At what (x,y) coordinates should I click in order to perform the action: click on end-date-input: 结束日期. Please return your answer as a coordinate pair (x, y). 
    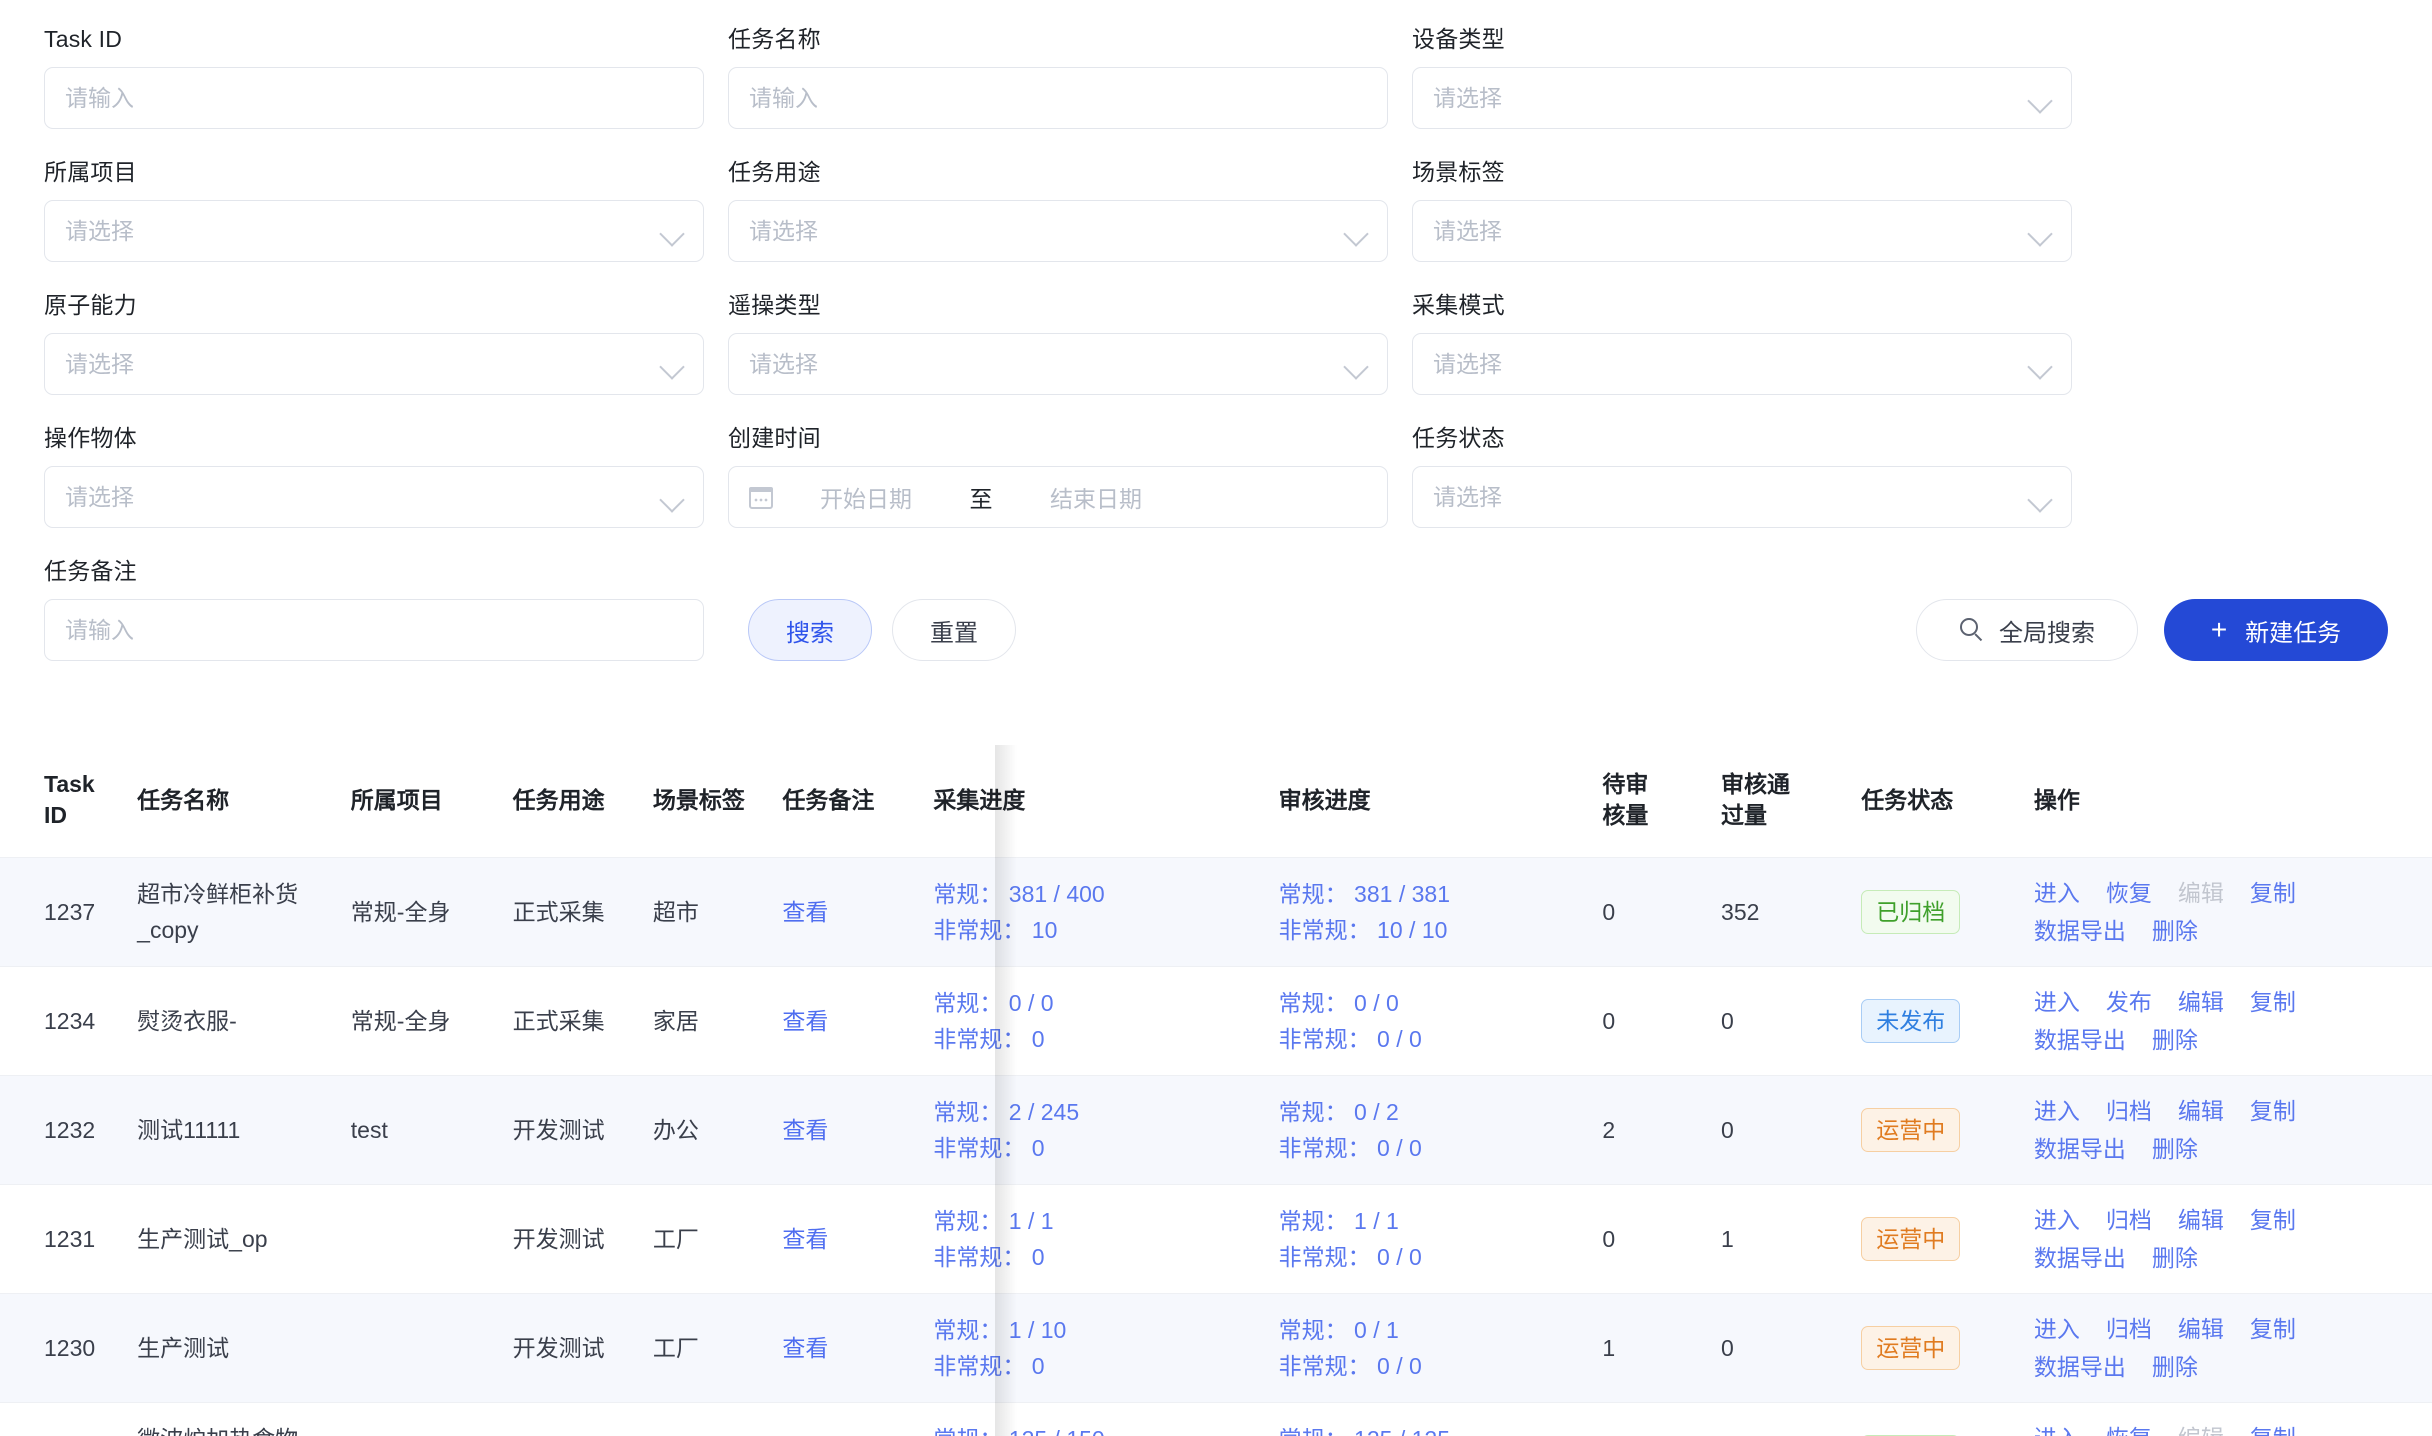
    Looking at the image, I should click on (1096, 499).